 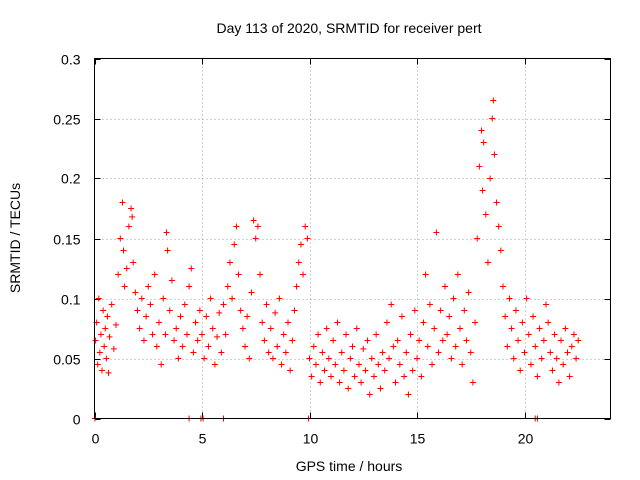 What do you see at coordinates (15, 238) in the screenshot?
I see `y-axis-label: SRMTID / TECUs` at bounding box center [15, 238].